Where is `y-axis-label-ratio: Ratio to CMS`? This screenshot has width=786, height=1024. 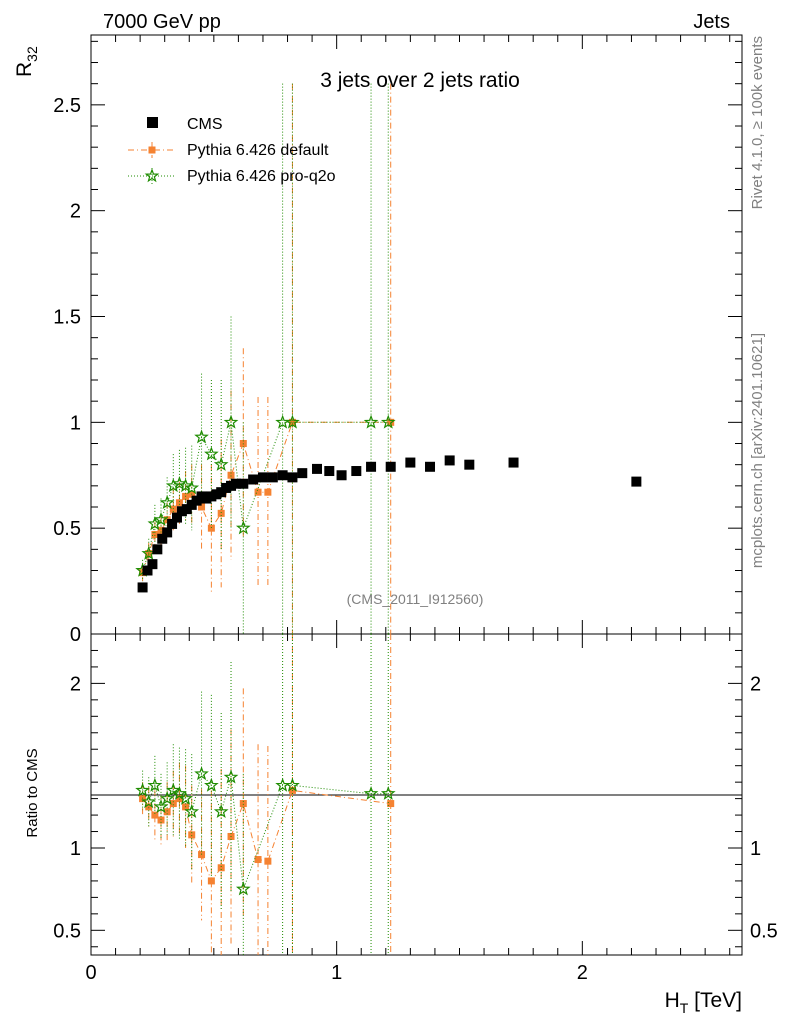
y-axis-label-ratio: Ratio to CMS is located at coordinates (32, 792).